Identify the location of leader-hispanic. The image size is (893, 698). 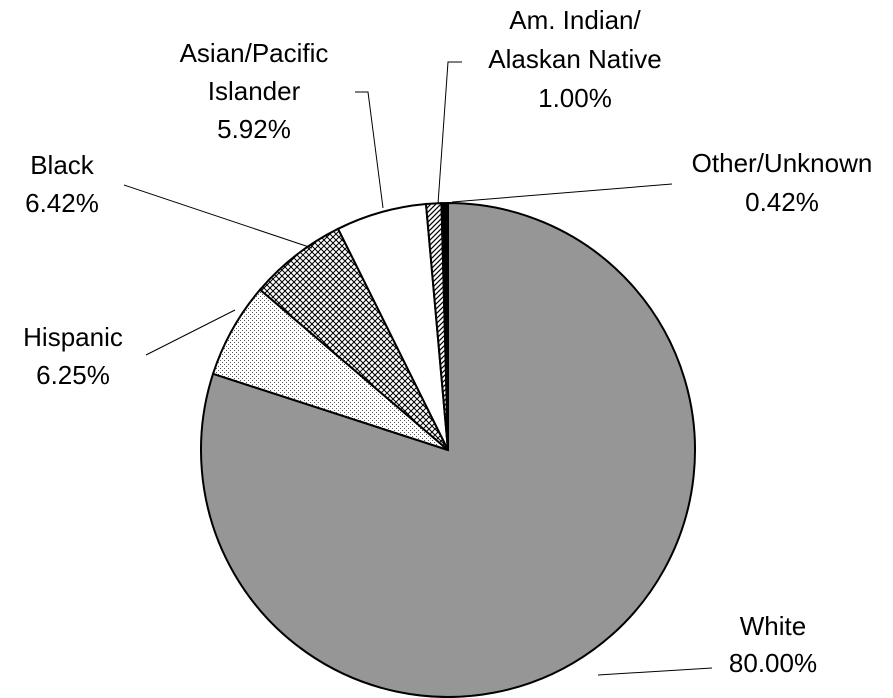
(190, 332).